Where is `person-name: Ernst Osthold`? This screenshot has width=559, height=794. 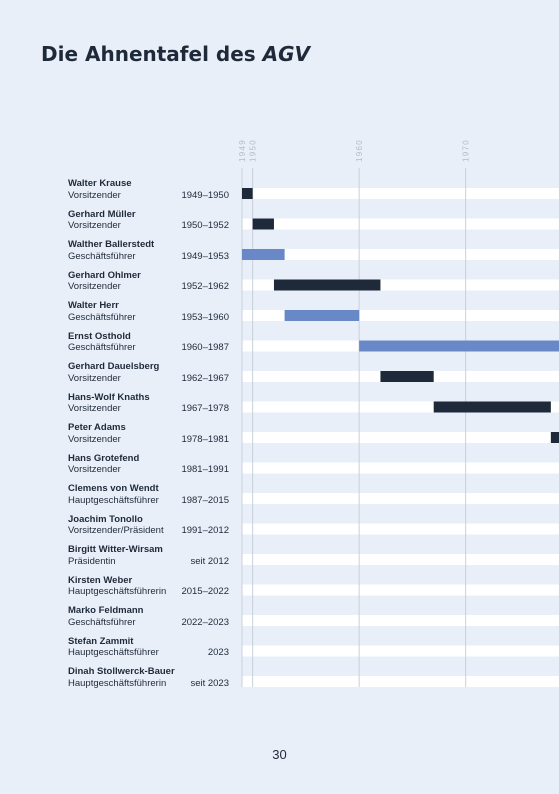
person-name: Ernst Osthold is located at coordinates (99, 336).